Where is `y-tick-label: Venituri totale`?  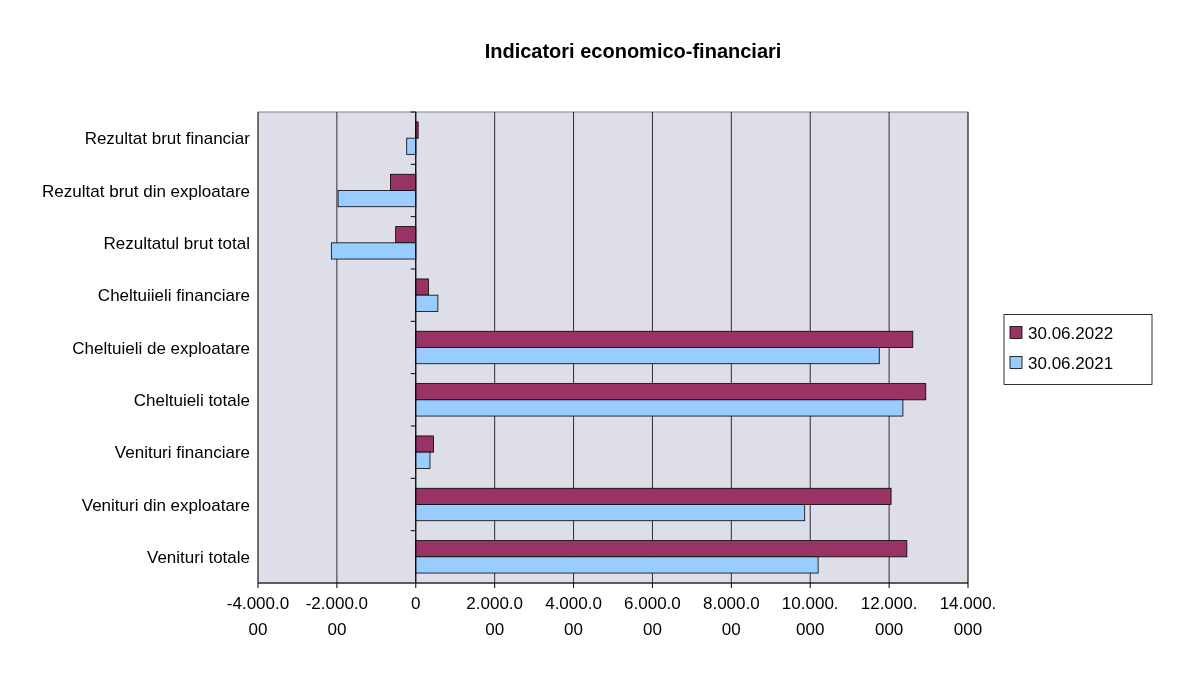
y-tick-label: Venituri totale is located at coordinates (198, 557).